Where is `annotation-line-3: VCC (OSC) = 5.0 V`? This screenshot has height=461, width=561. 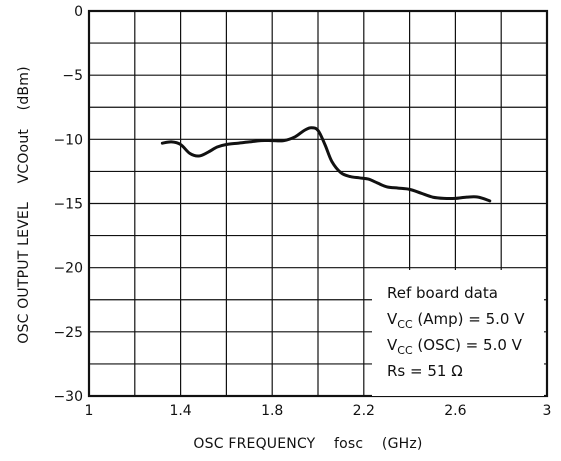
annotation-line-3: VCC (OSC) = 5.0 V is located at coordinates (455, 346).